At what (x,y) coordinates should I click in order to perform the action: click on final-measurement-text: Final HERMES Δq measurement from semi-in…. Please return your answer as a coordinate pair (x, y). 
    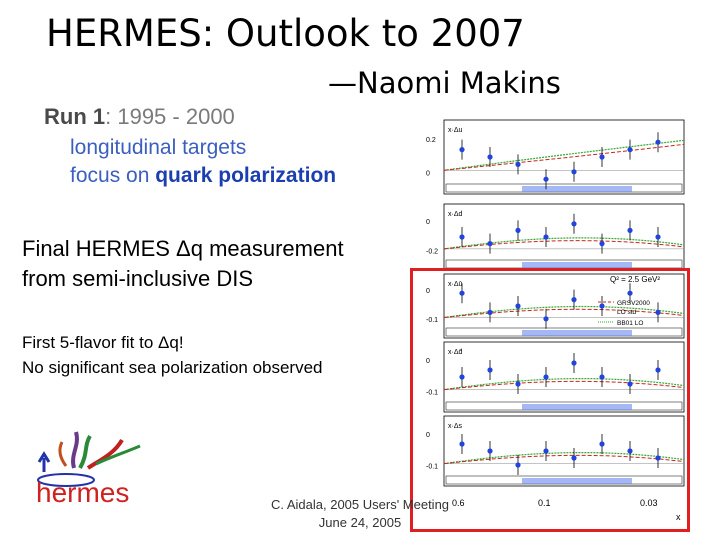
    Looking at the image, I should click on (183, 264).